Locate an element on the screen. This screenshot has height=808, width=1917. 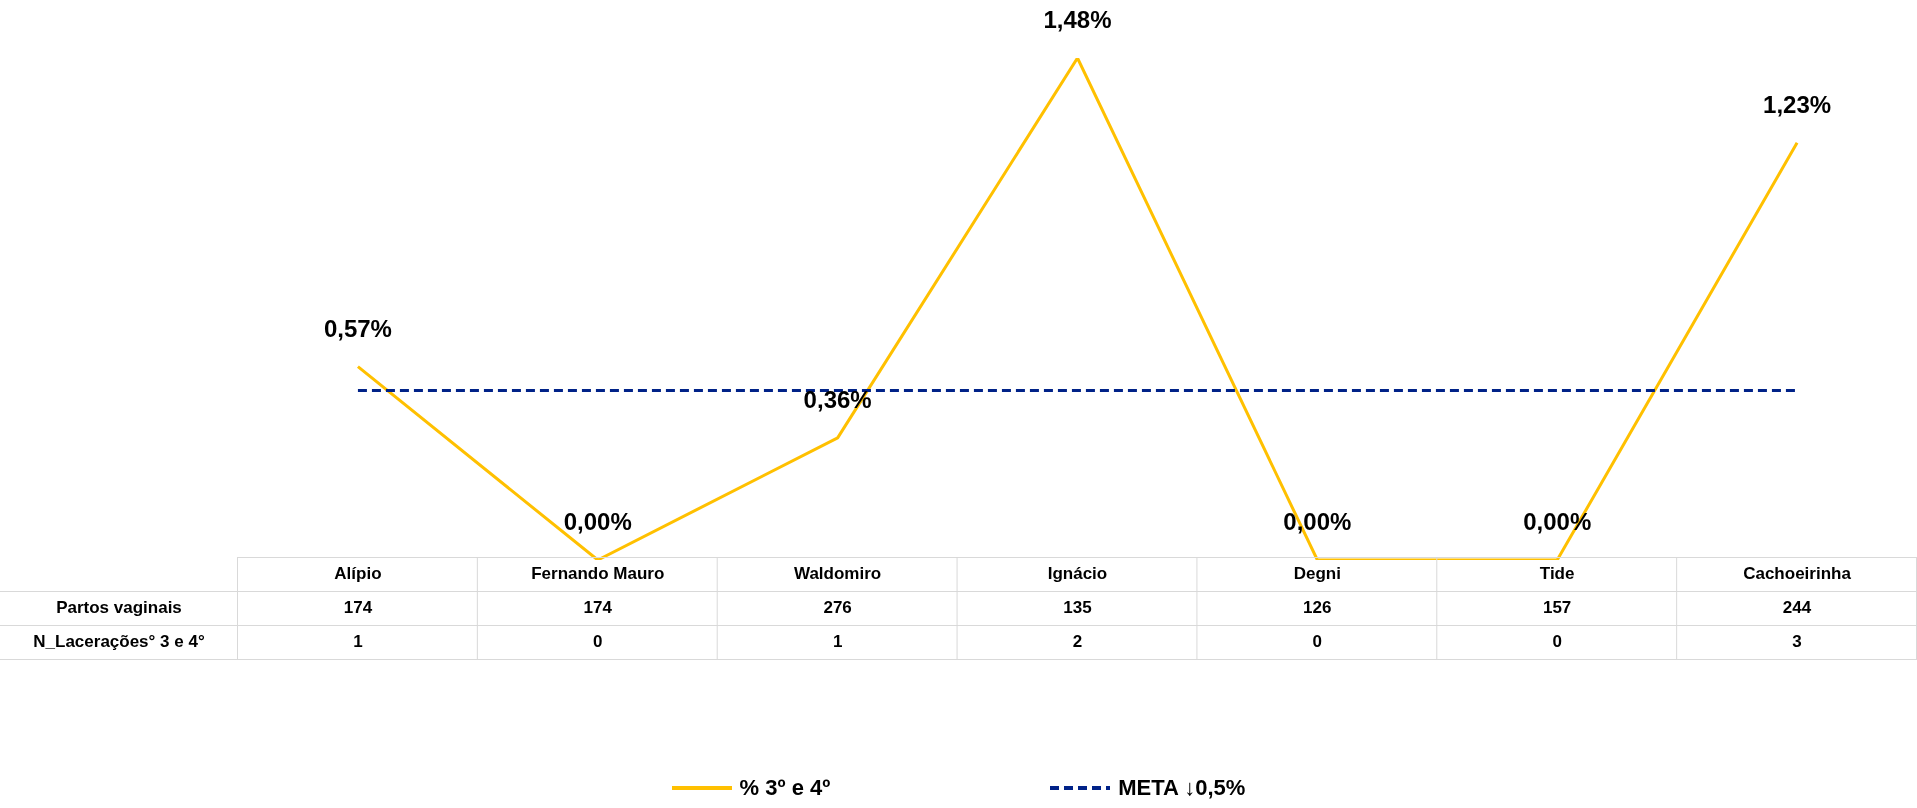
x-tick-label: Tide is located at coordinates (1557, 574).